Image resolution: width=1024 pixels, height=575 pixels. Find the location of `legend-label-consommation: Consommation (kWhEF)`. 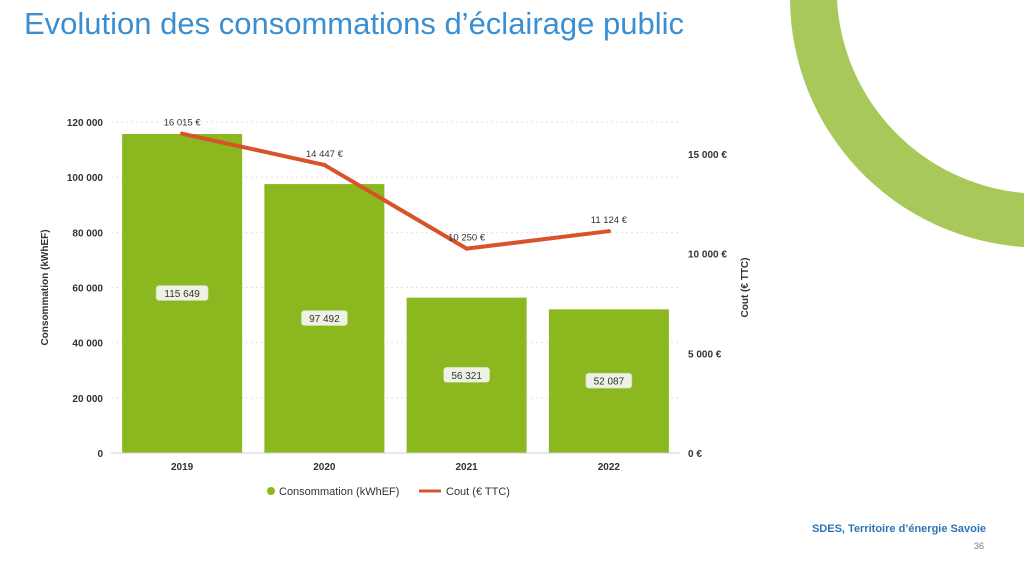

legend-label-consommation: Consommation (kWhEF) is located at coordinates (339, 492).